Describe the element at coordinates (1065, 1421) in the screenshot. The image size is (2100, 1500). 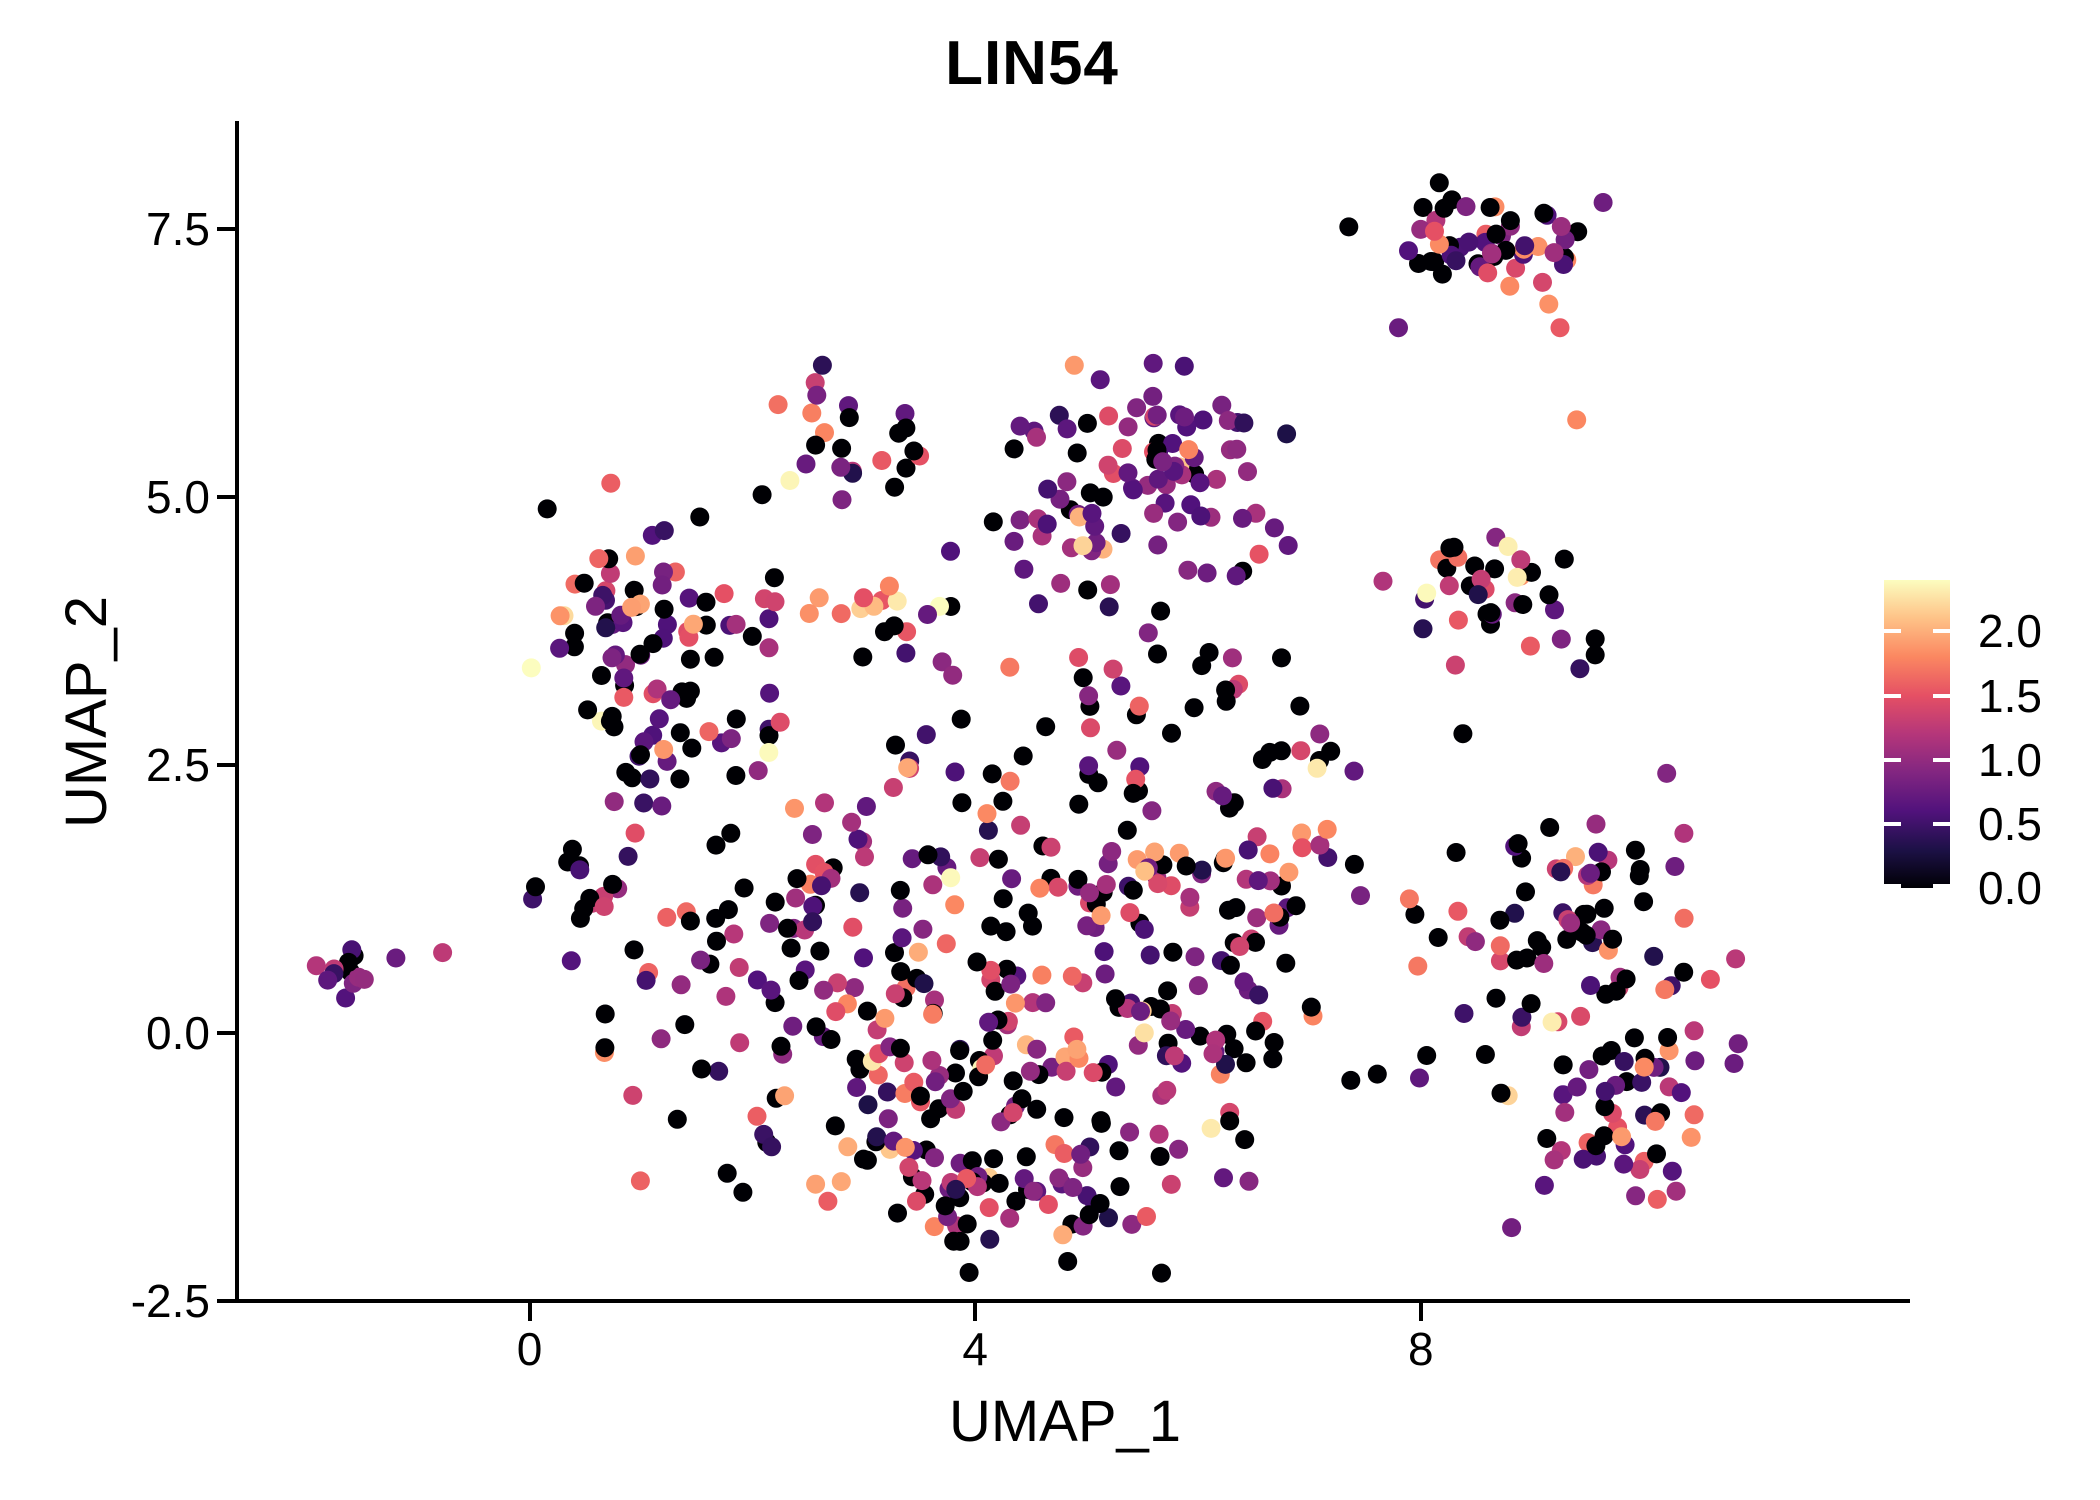
I see `x-axis-title: UMAP_1` at that location.